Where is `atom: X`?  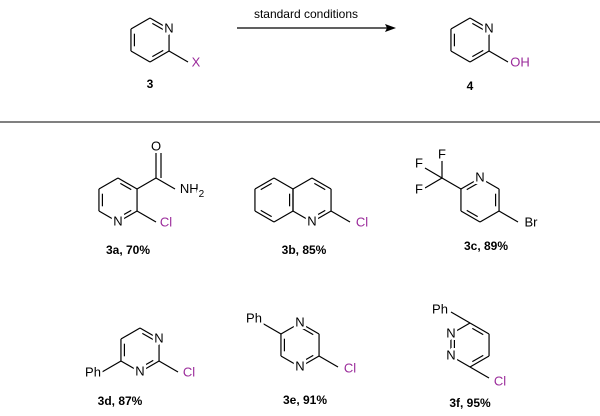 atom: X is located at coordinates (196, 61).